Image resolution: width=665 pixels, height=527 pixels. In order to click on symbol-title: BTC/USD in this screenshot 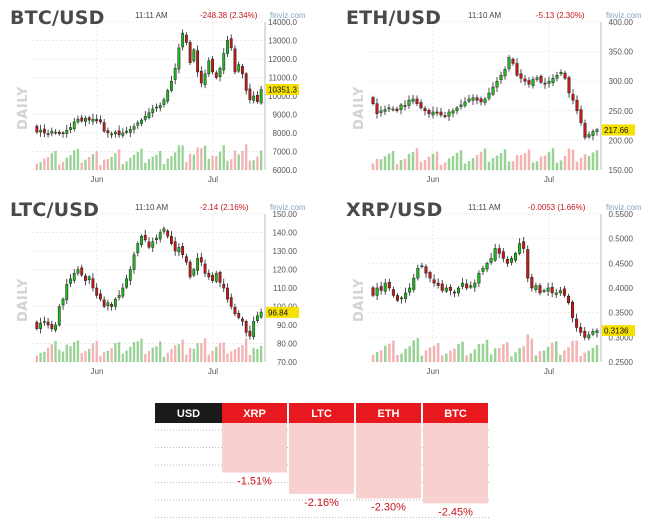, I will do `click(57, 18)`.